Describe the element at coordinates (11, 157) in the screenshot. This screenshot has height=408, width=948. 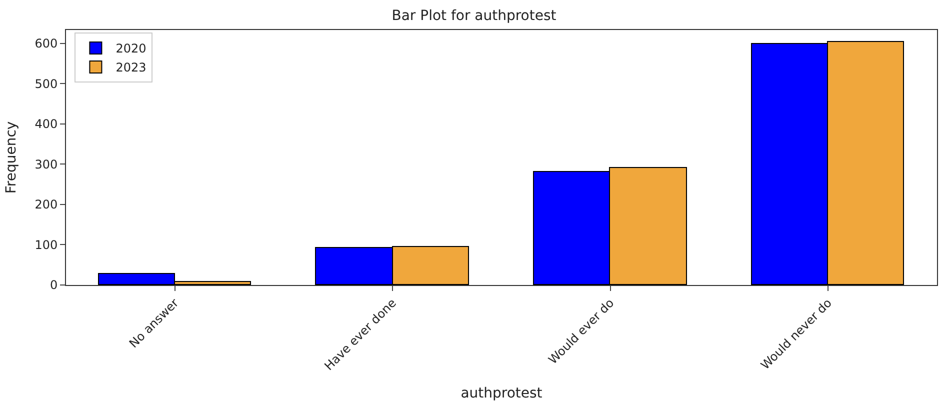
I see `y-axis-title: Frequency` at that location.